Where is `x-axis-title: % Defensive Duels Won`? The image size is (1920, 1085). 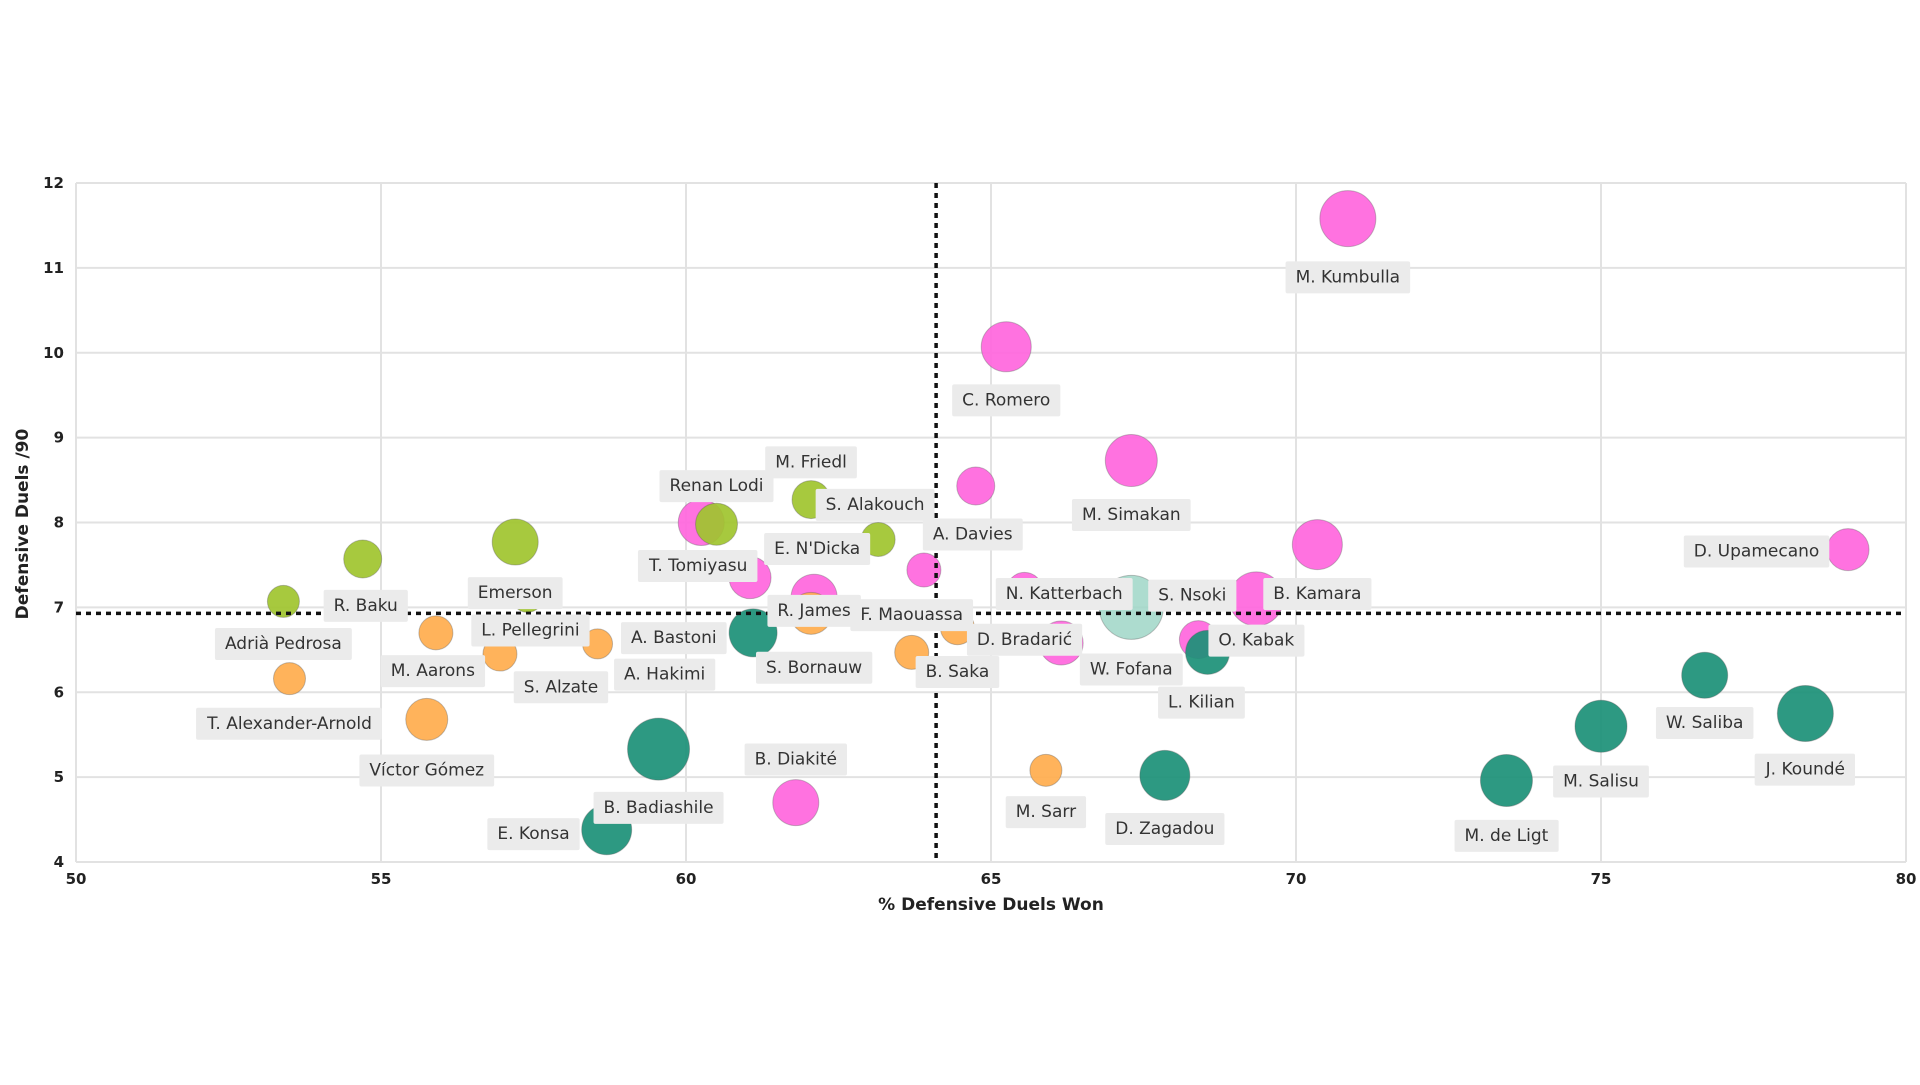 x-axis-title: % Defensive Duels Won is located at coordinates (991, 905).